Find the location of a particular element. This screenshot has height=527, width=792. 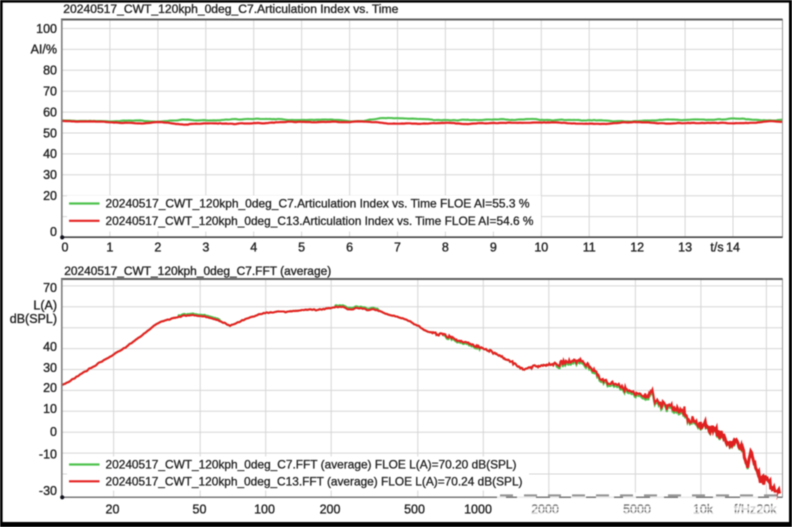

svg-text: 60 is located at coordinates (50, 112).